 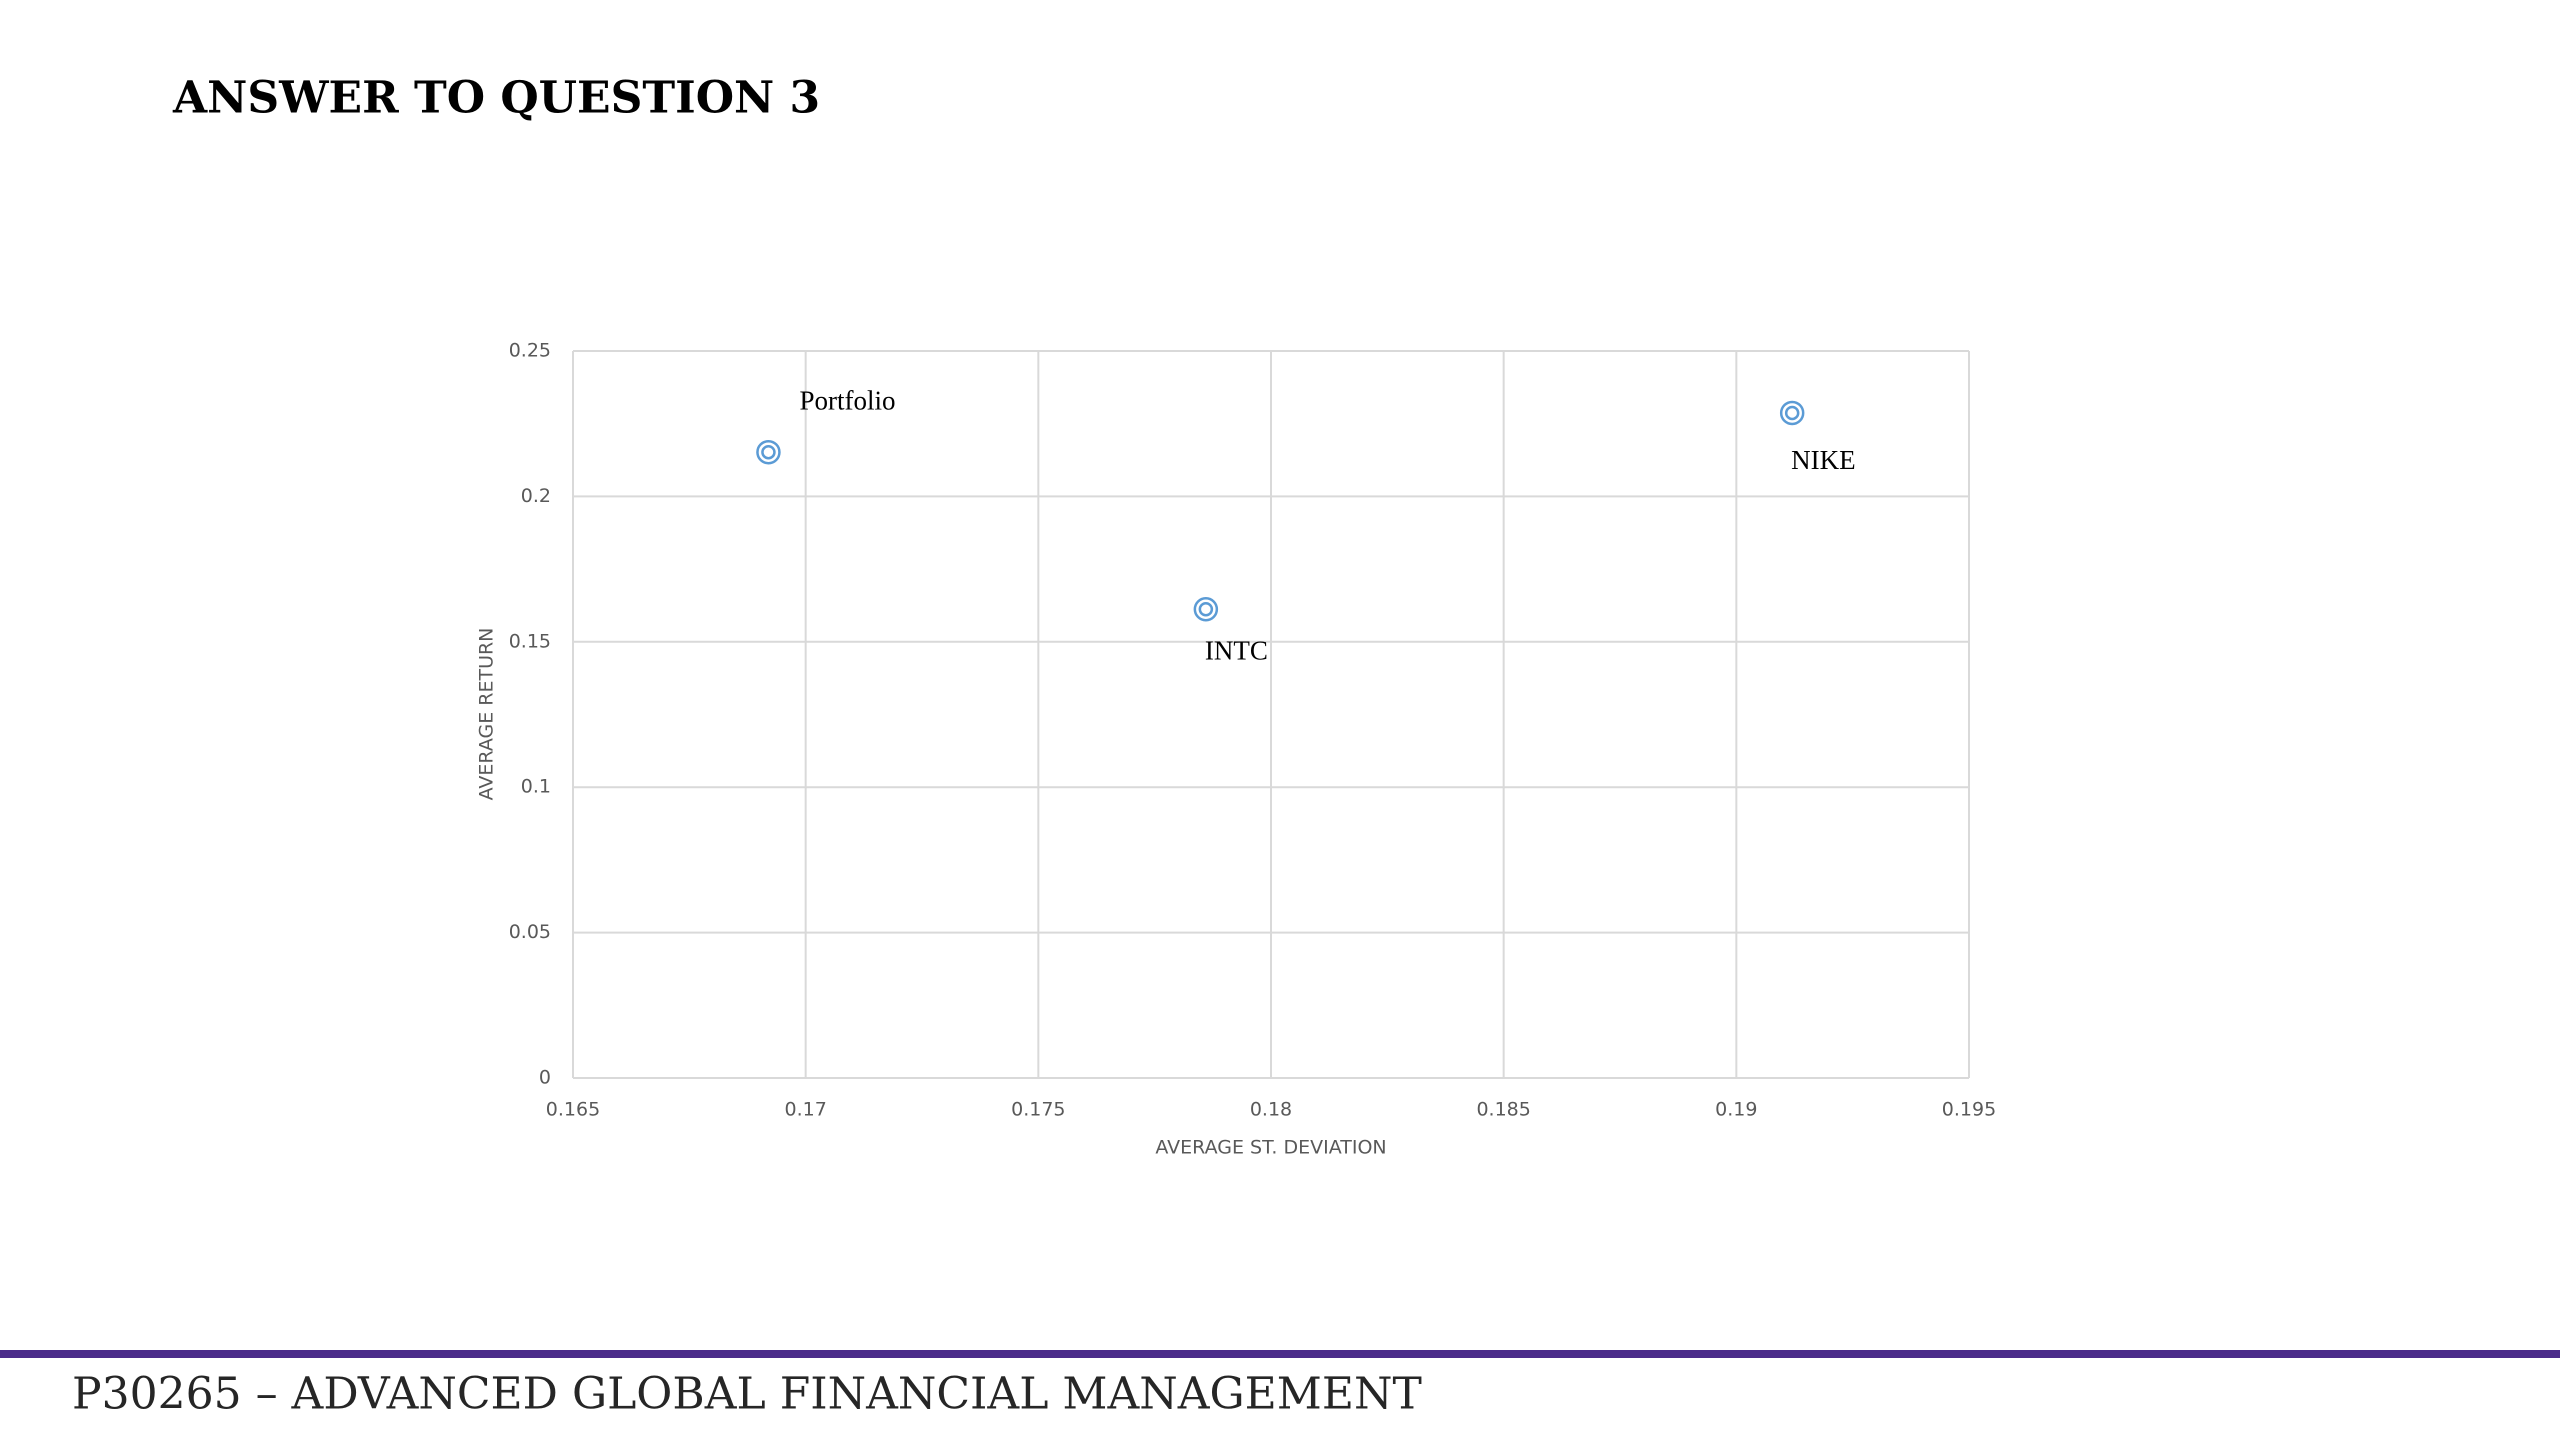 I want to click on x-tick-label: 0.195, so click(x=1969, y=1110).